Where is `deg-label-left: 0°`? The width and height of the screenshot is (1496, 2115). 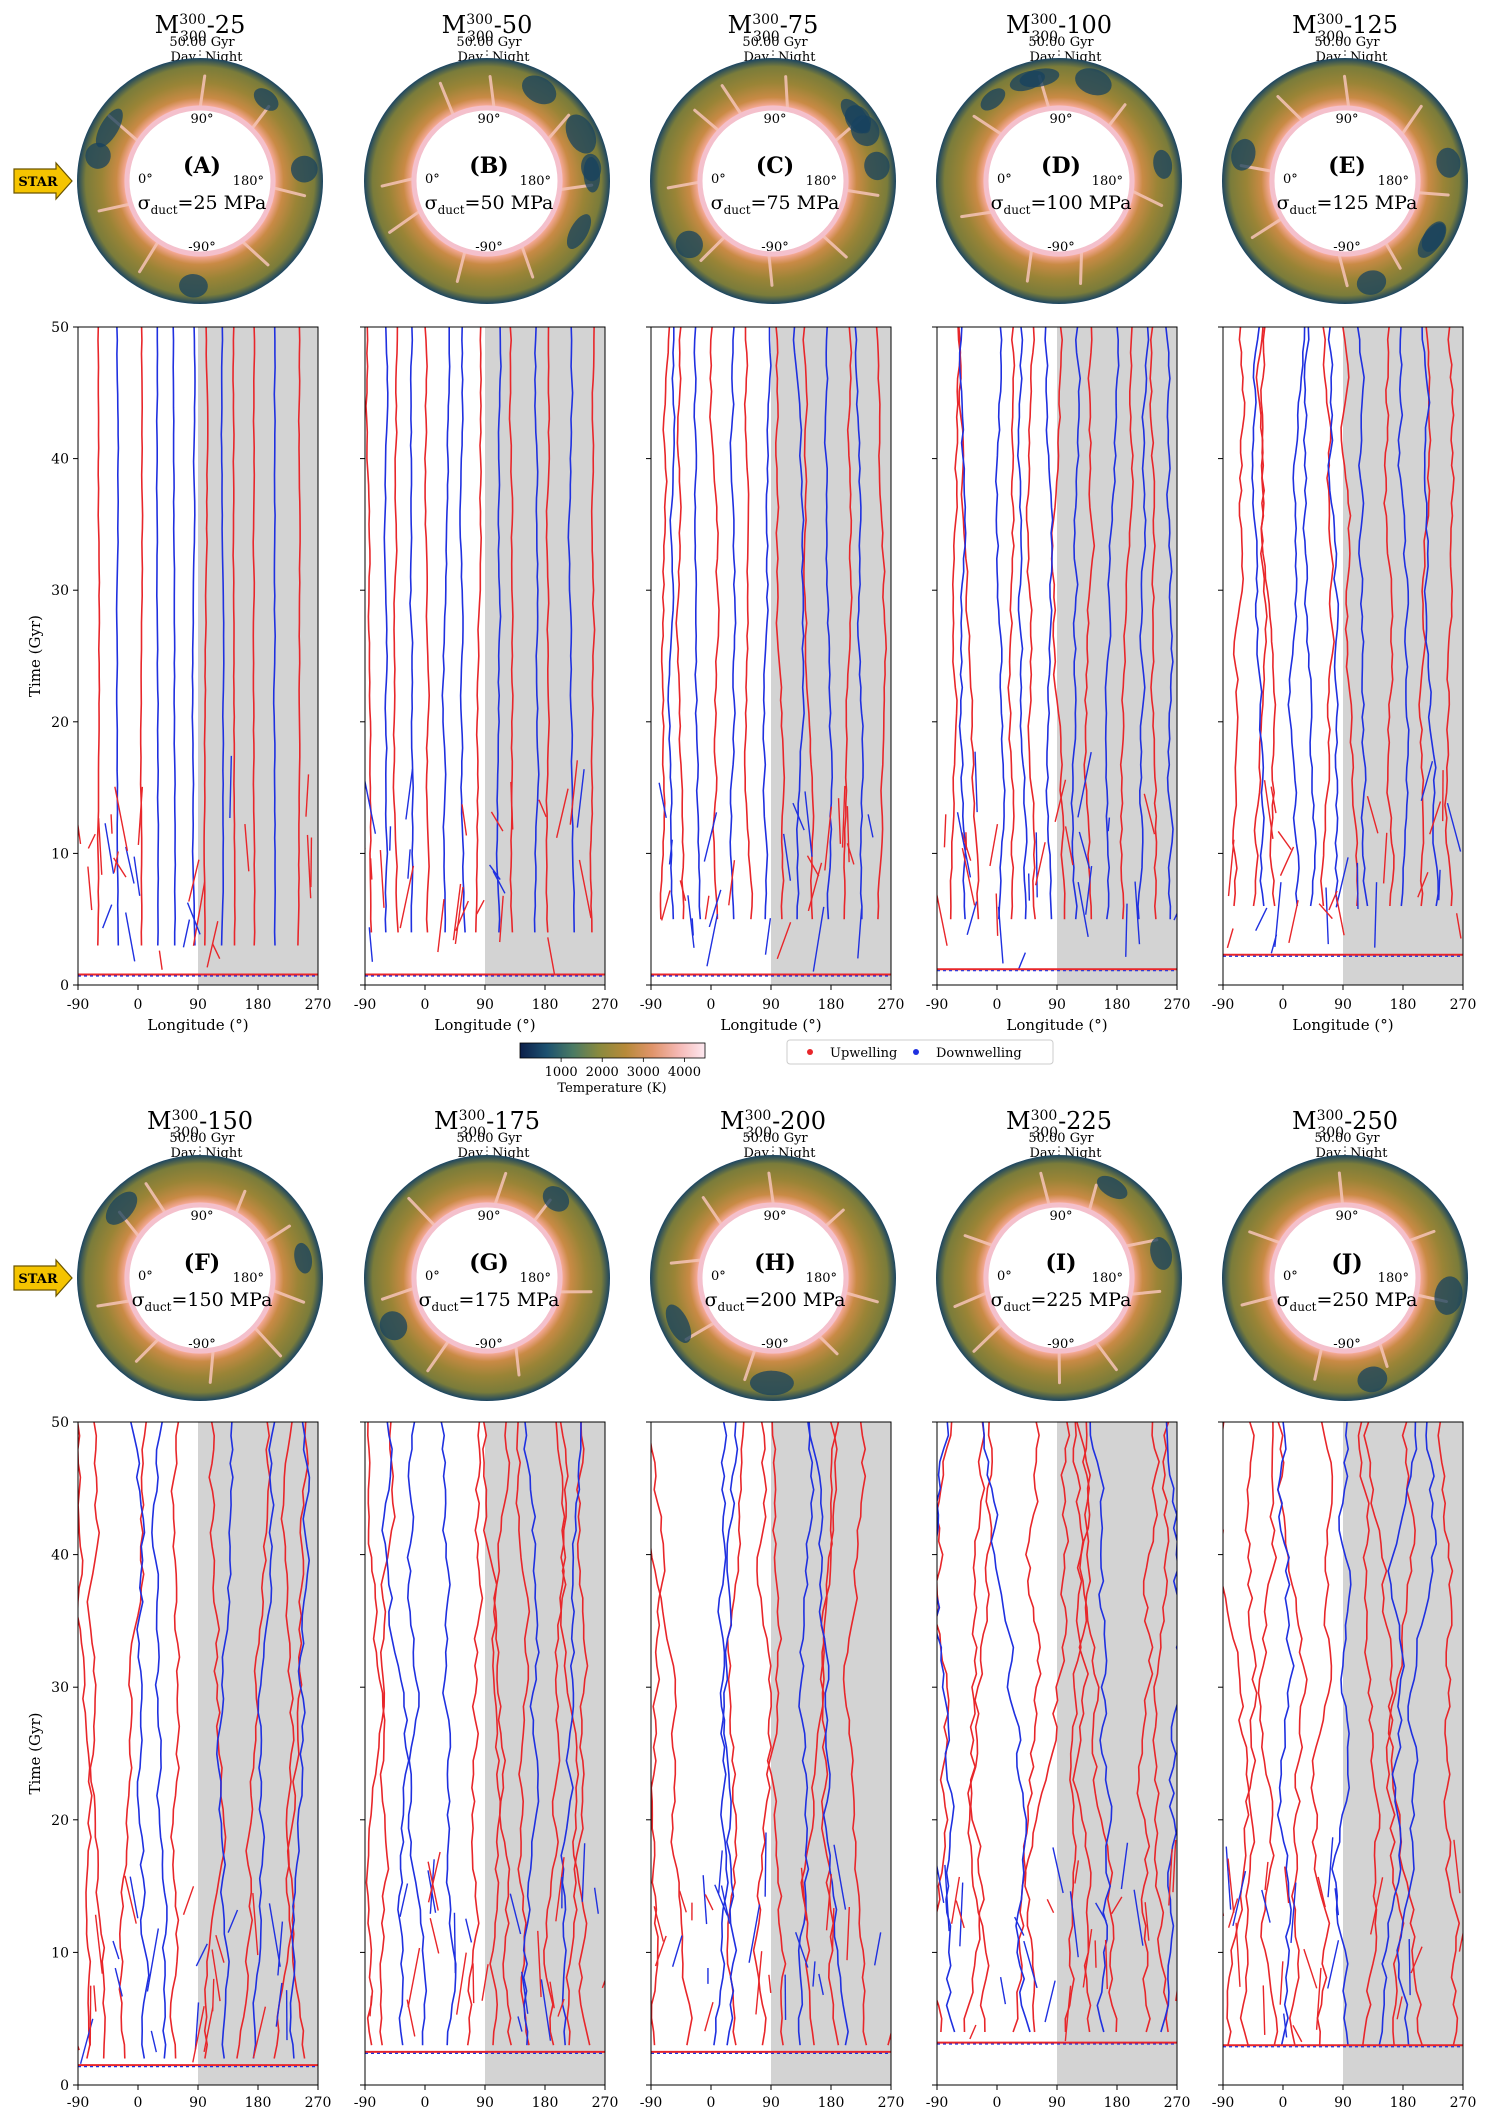
deg-label-left: 0° is located at coordinates (1004, 179).